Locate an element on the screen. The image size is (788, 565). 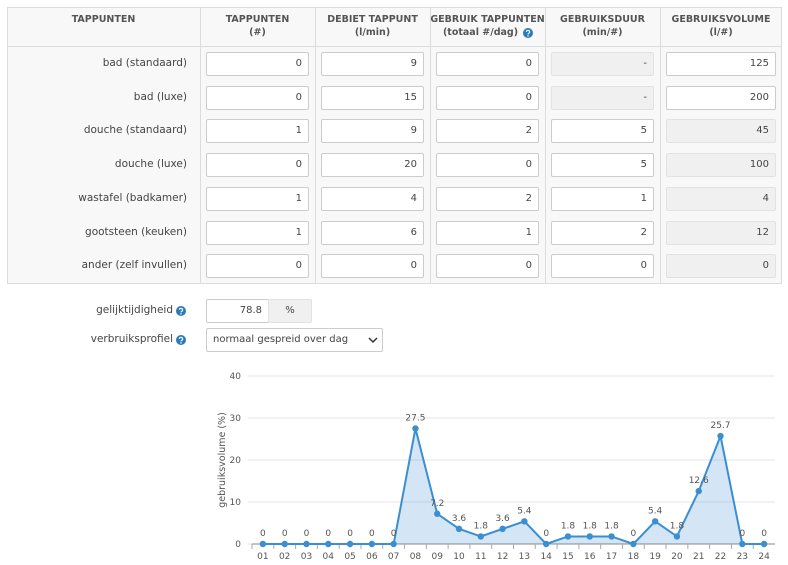
x-tick-label: 16 is located at coordinates (590, 557).